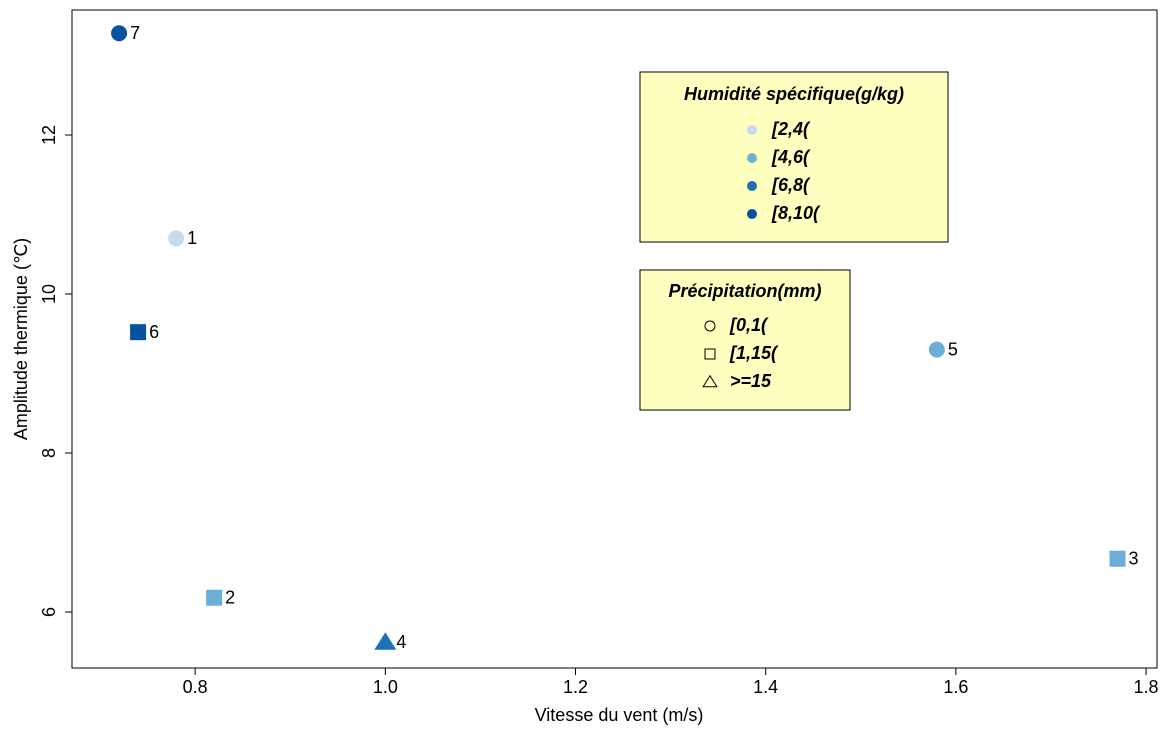 The height and width of the screenshot is (732, 1166). I want to click on point-label: 2, so click(230, 597).